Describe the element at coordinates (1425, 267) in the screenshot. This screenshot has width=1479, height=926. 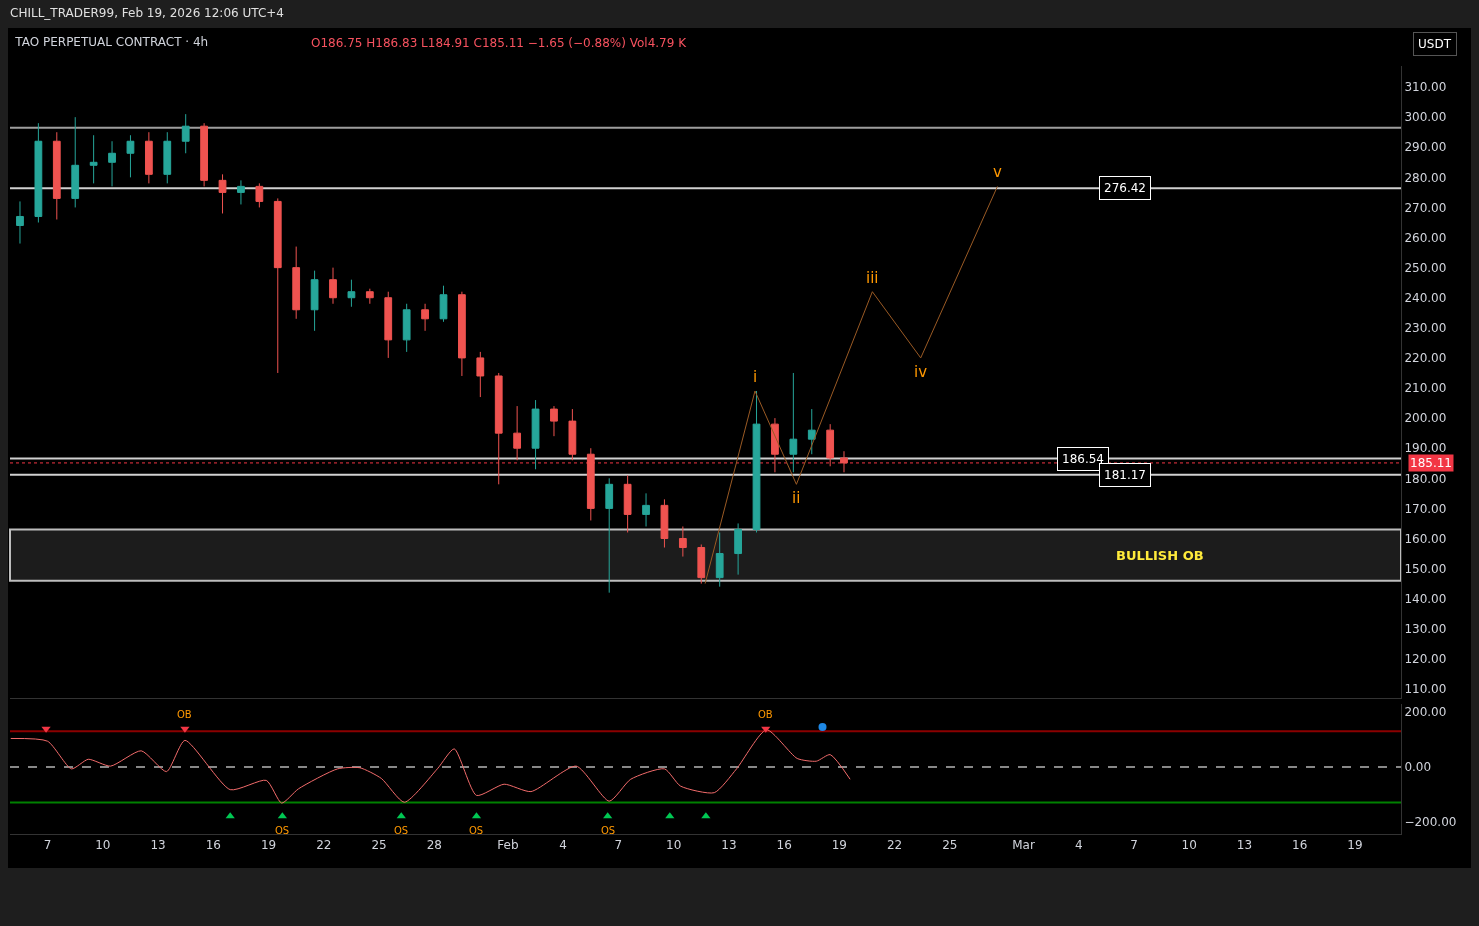
I see `y-tick-label: 250.00` at that location.